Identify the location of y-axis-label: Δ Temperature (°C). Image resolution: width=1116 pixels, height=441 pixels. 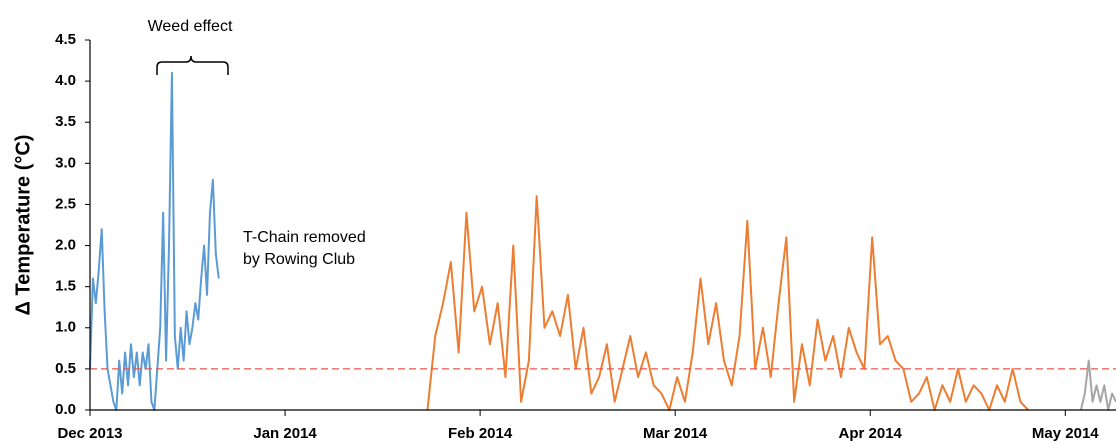
(23, 225).